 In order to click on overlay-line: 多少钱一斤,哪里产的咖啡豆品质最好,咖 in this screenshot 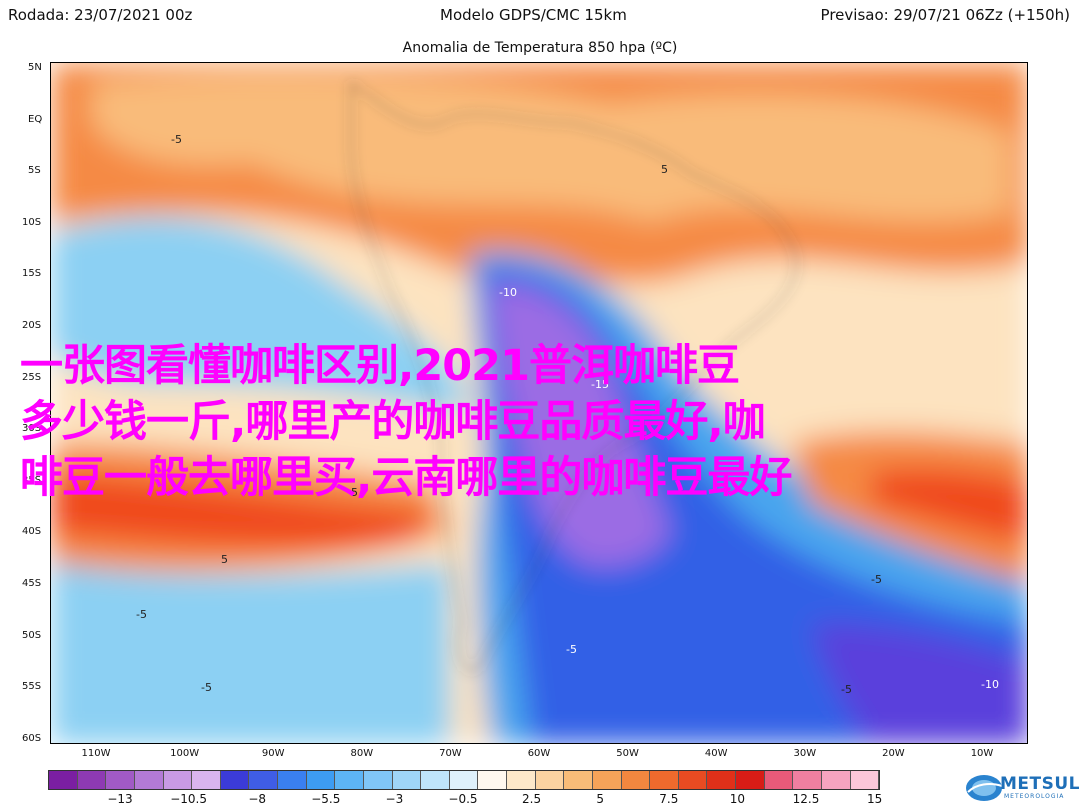, I will do `click(393, 422)`.